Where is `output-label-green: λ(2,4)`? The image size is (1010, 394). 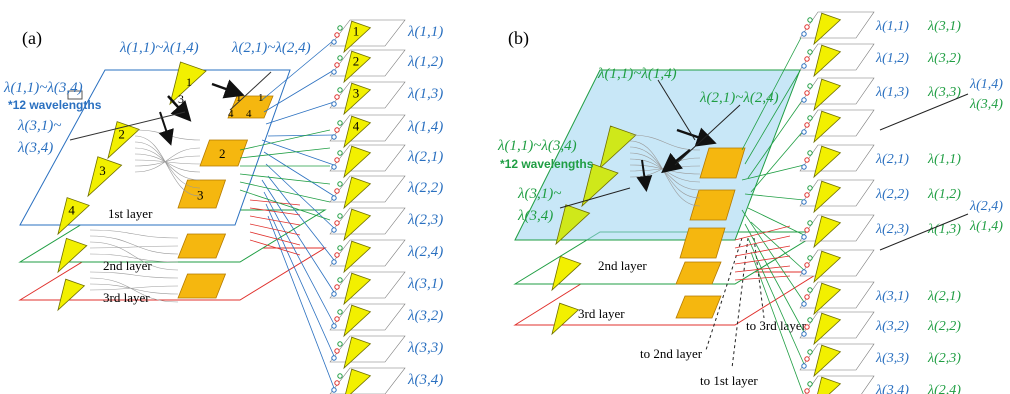 output-label-green: λ(2,4) is located at coordinates (944, 388).